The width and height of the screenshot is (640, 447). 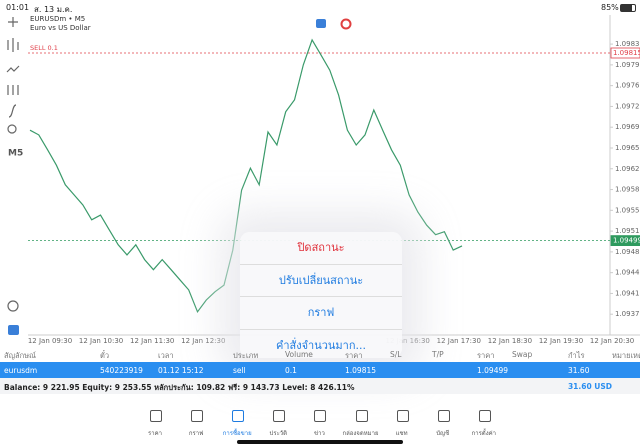 I want to click on x-tick-label: 12 Jan 10:30, so click(x=101, y=341).